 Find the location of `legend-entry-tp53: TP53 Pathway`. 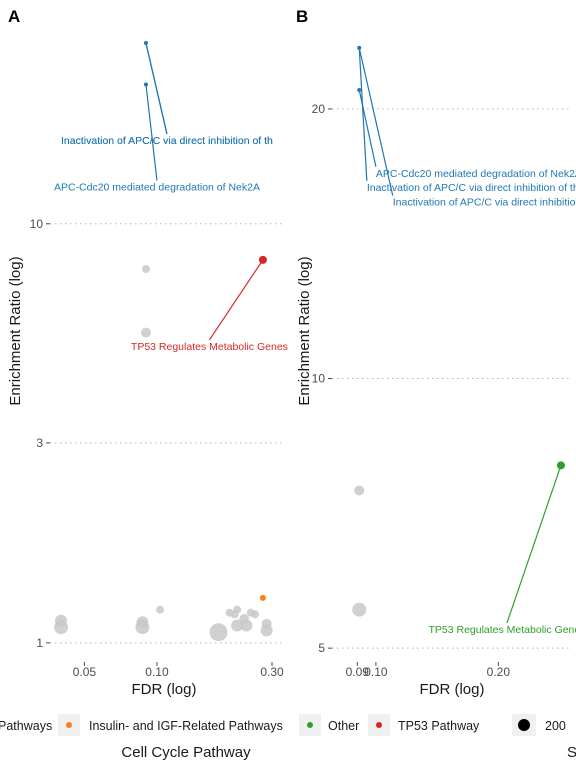

legend-entry-tp53: TP53 Pathway is located at coordinates (424, 725).